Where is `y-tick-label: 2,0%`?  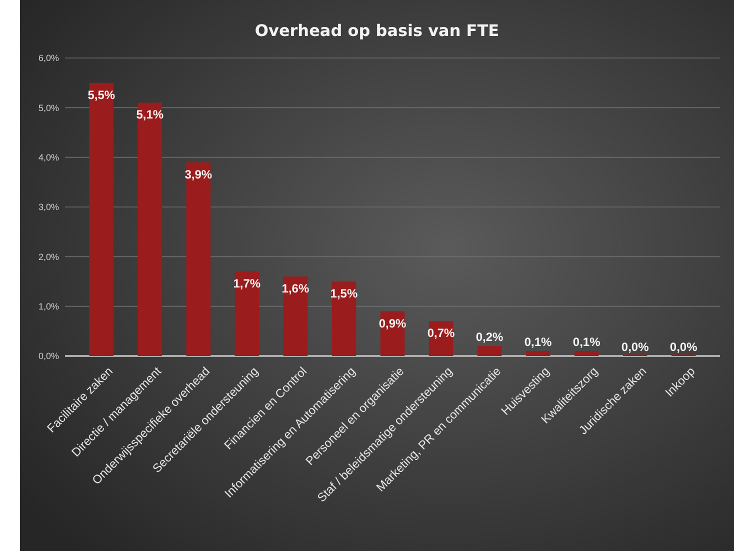
y-tick-label: 2,0% is located at coordinates (48, 257).